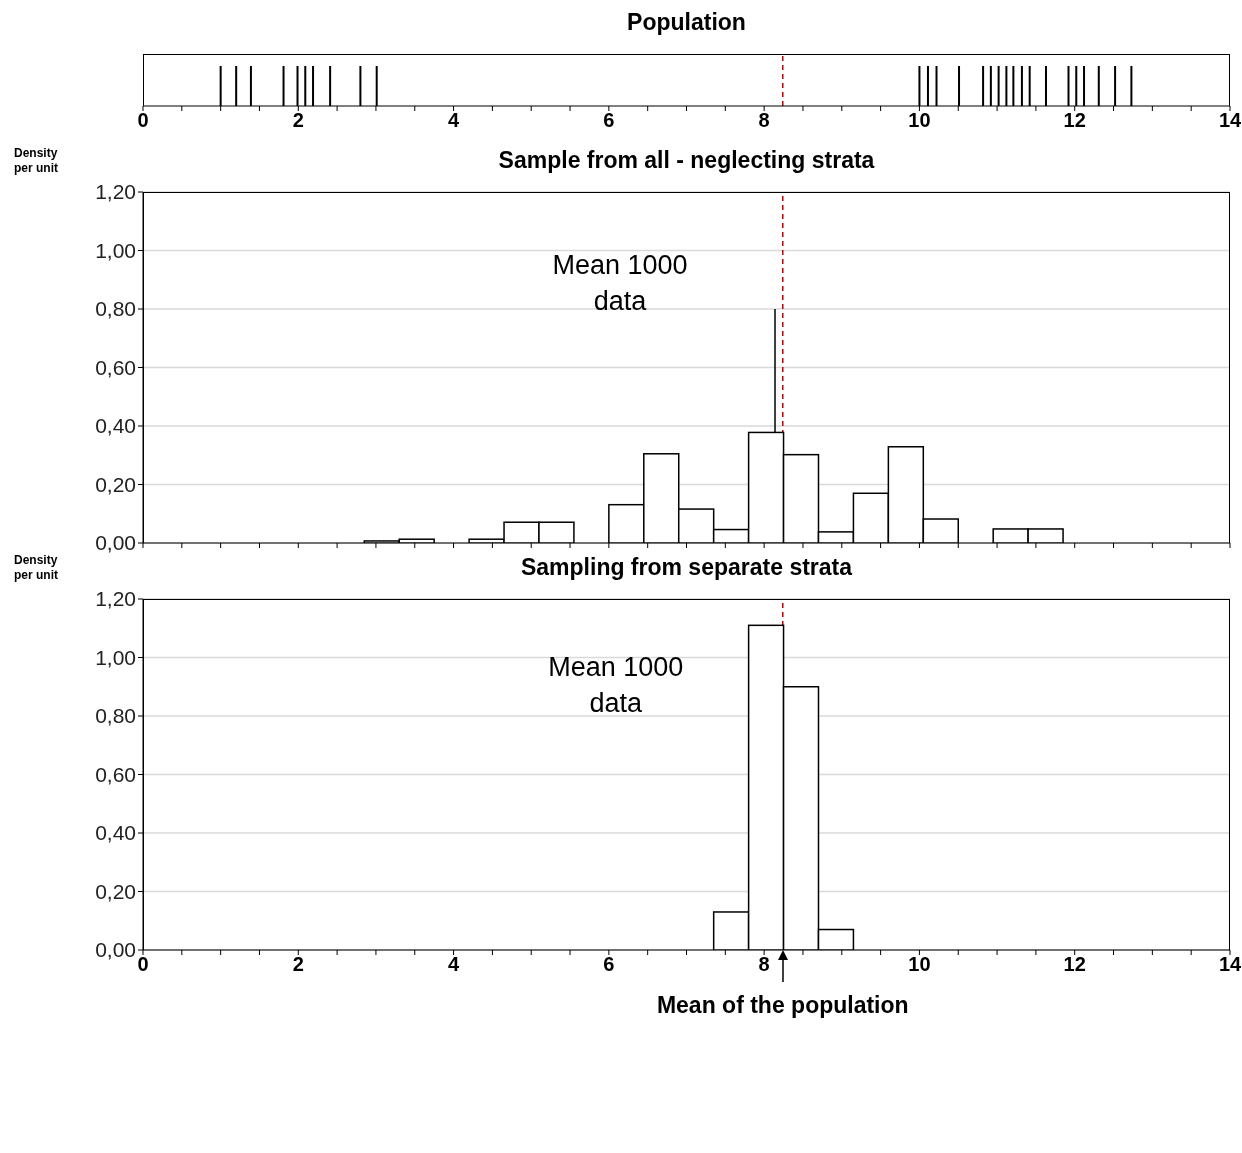  Describe the element at coordinates (686, 22) in the screenshot. I see `chart-title: Population` at that location.